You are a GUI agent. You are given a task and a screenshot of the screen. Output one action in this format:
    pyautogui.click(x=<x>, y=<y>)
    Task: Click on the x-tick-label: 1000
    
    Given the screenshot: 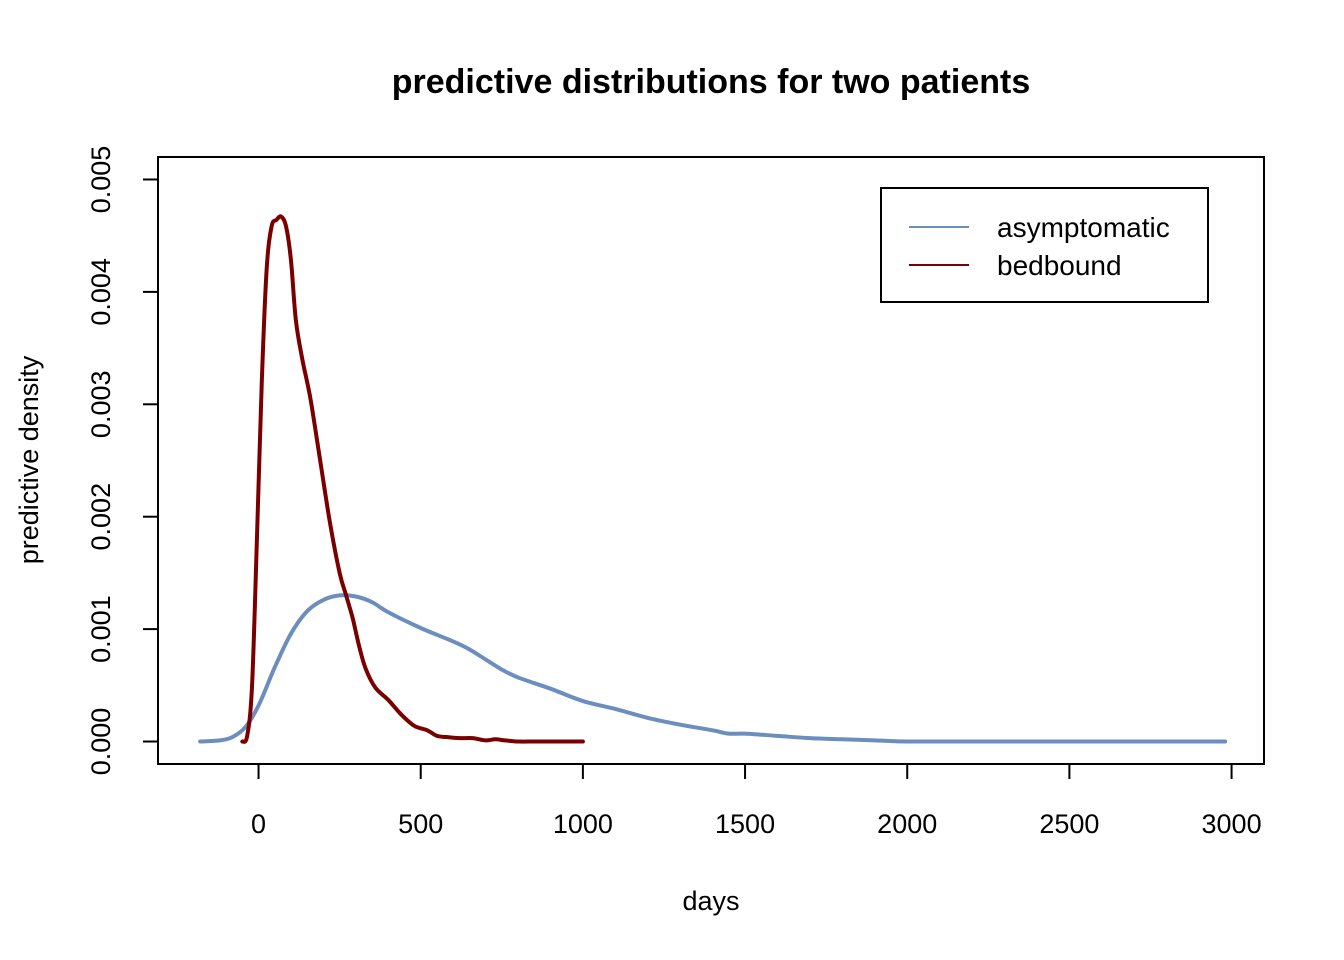 What is the action you would take?
    pyautogui.click(x=583, y=824)
    